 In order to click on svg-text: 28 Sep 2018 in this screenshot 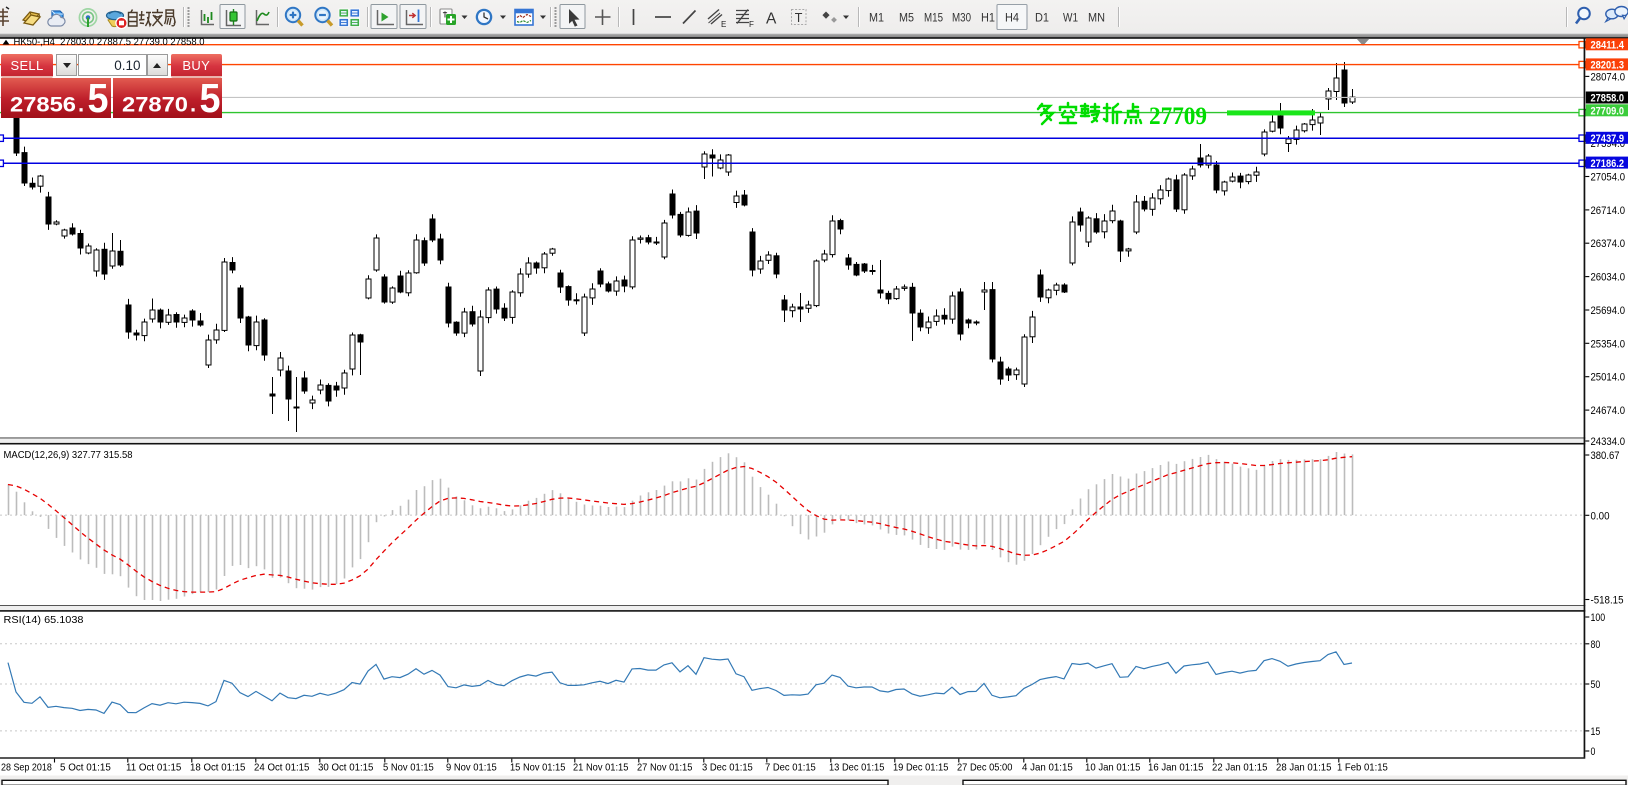, I will do `click(26, 768)`.